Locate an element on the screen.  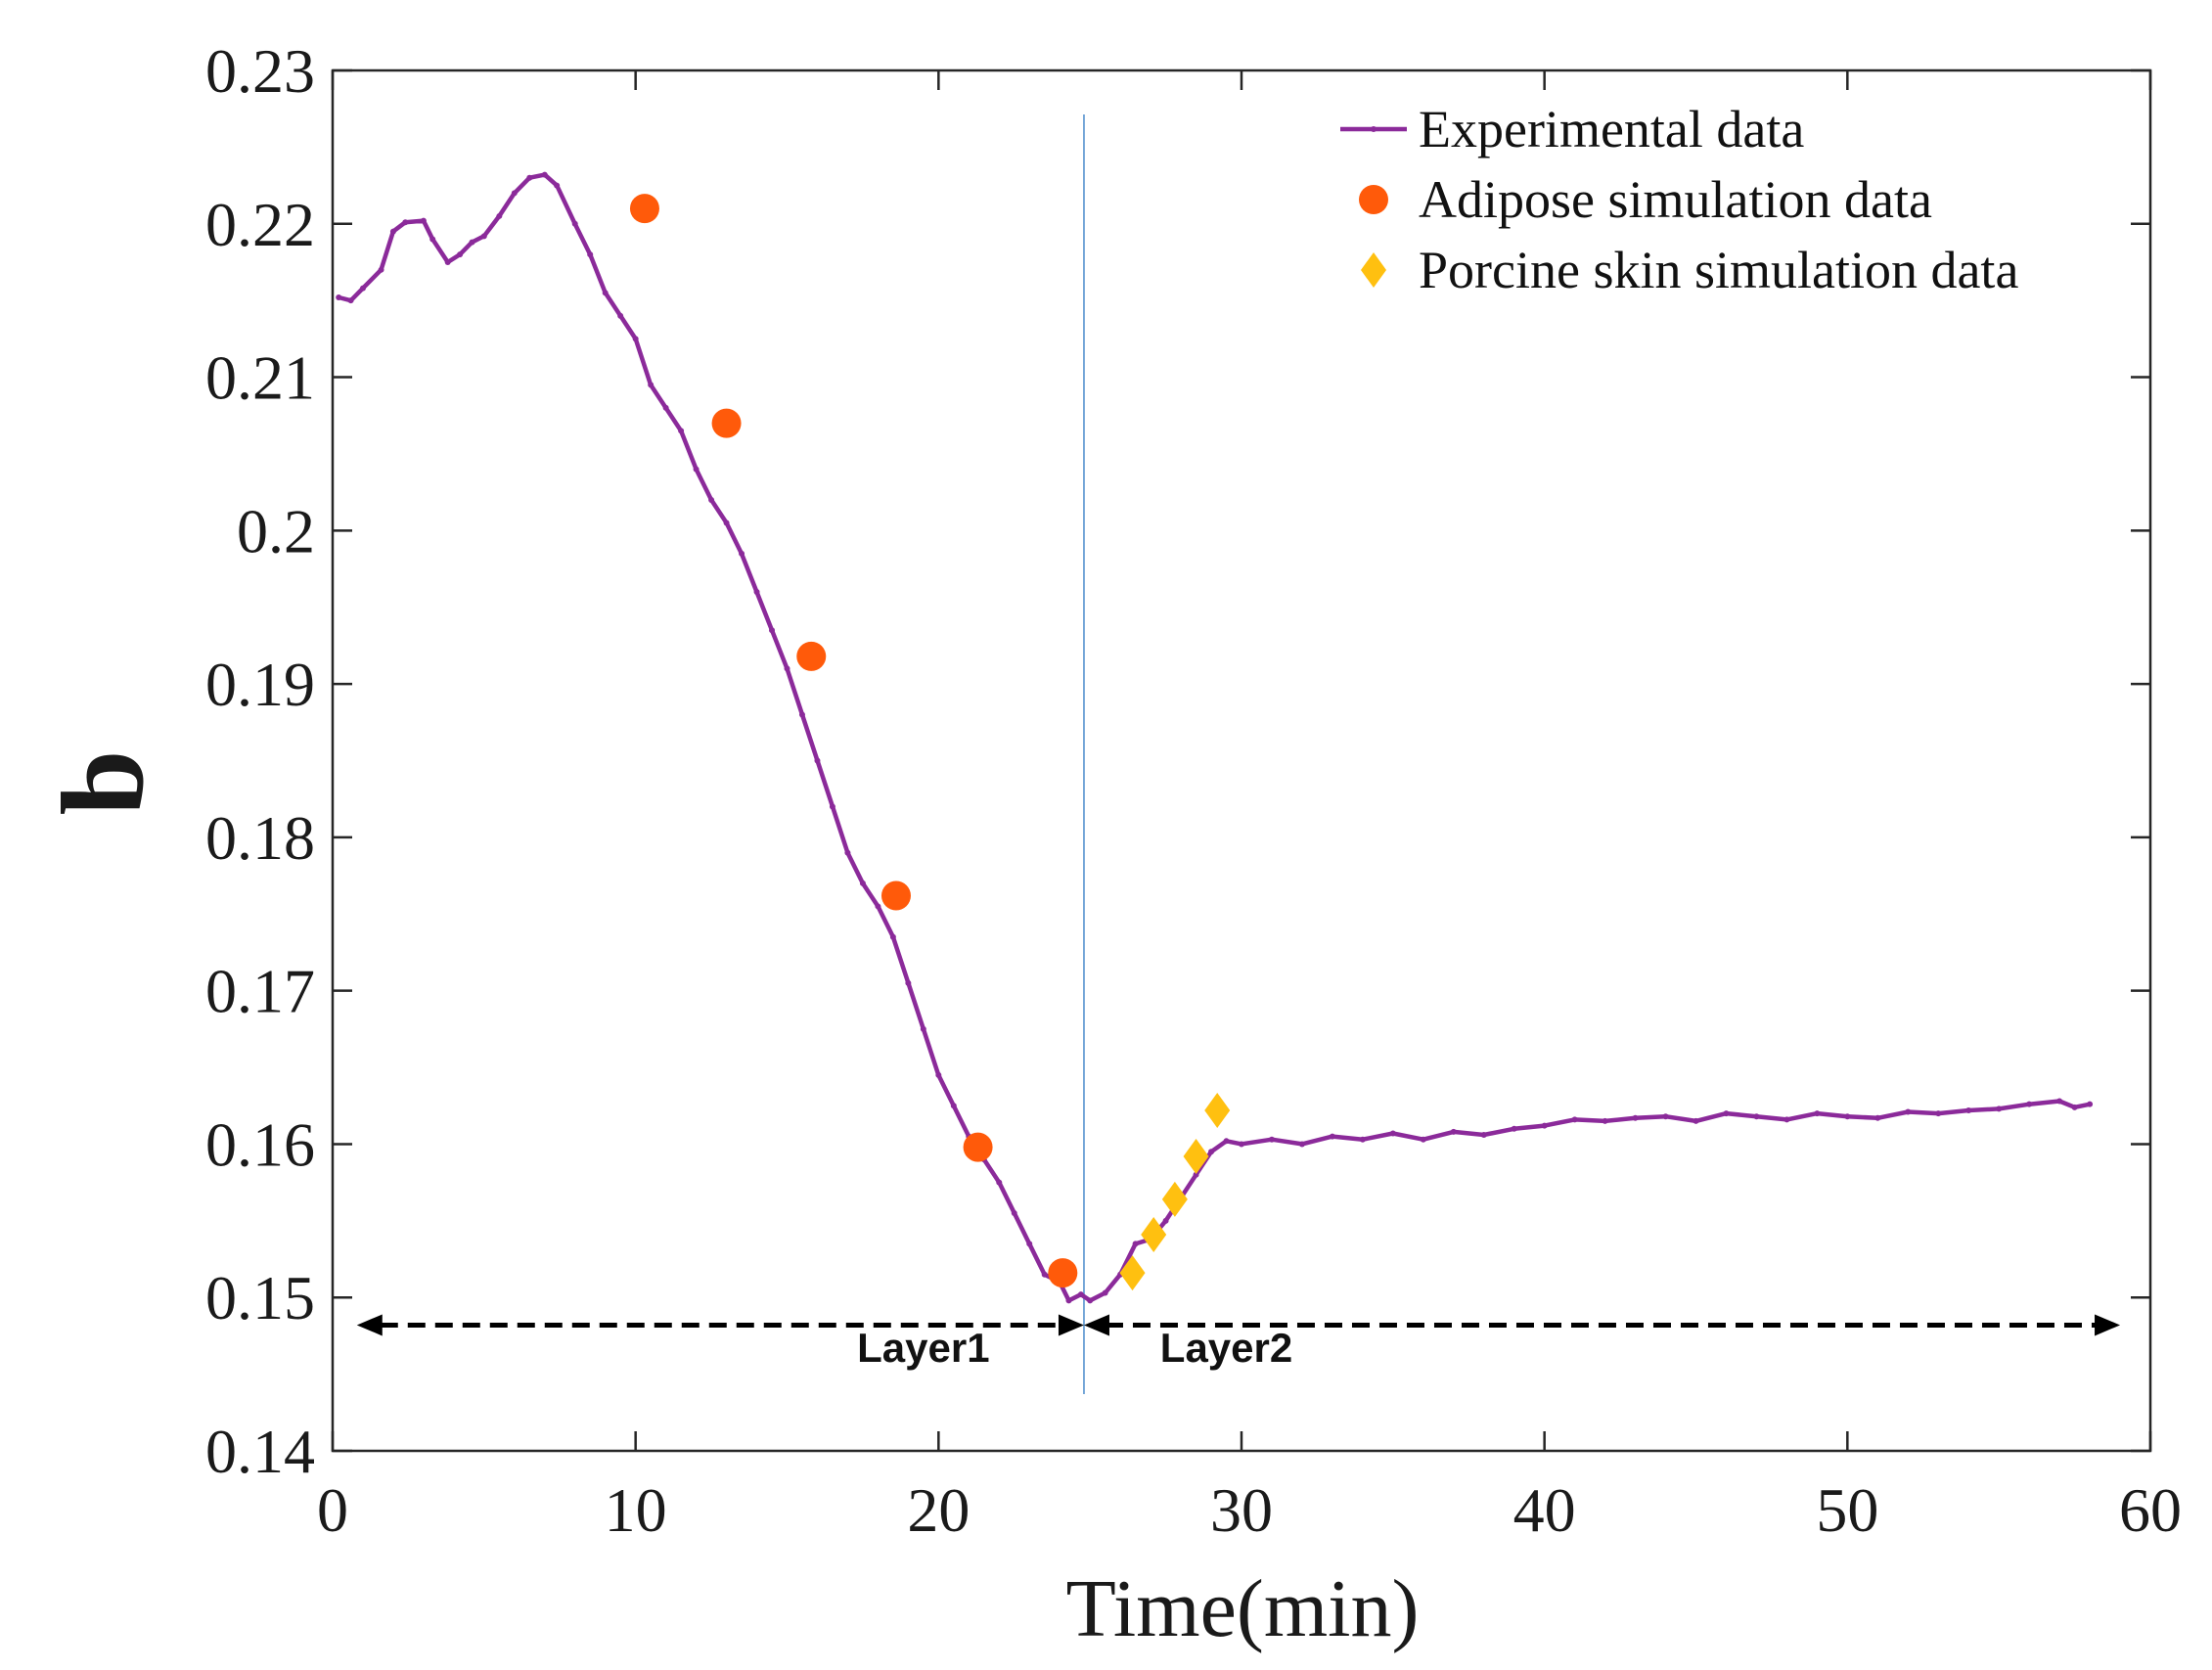
legend-porcine-swatch is located at coordinates (1373, 270).